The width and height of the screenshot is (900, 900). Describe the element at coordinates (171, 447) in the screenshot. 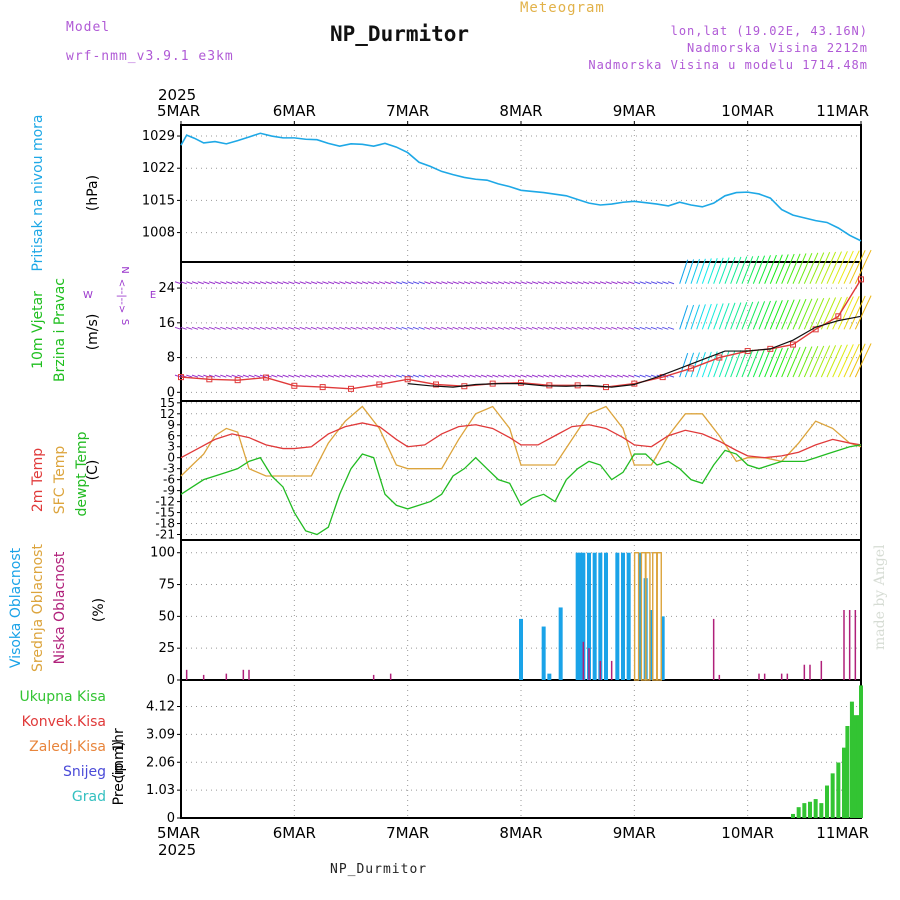

I see `y-tick-label: 3` at that location.